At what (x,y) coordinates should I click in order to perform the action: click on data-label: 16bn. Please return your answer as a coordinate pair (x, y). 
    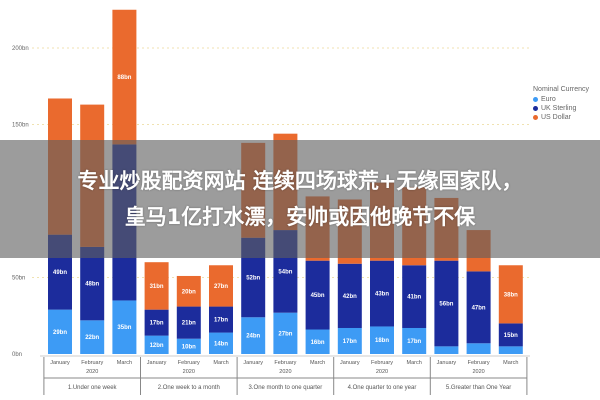
    Looking at the image, I should click on (318, 343).